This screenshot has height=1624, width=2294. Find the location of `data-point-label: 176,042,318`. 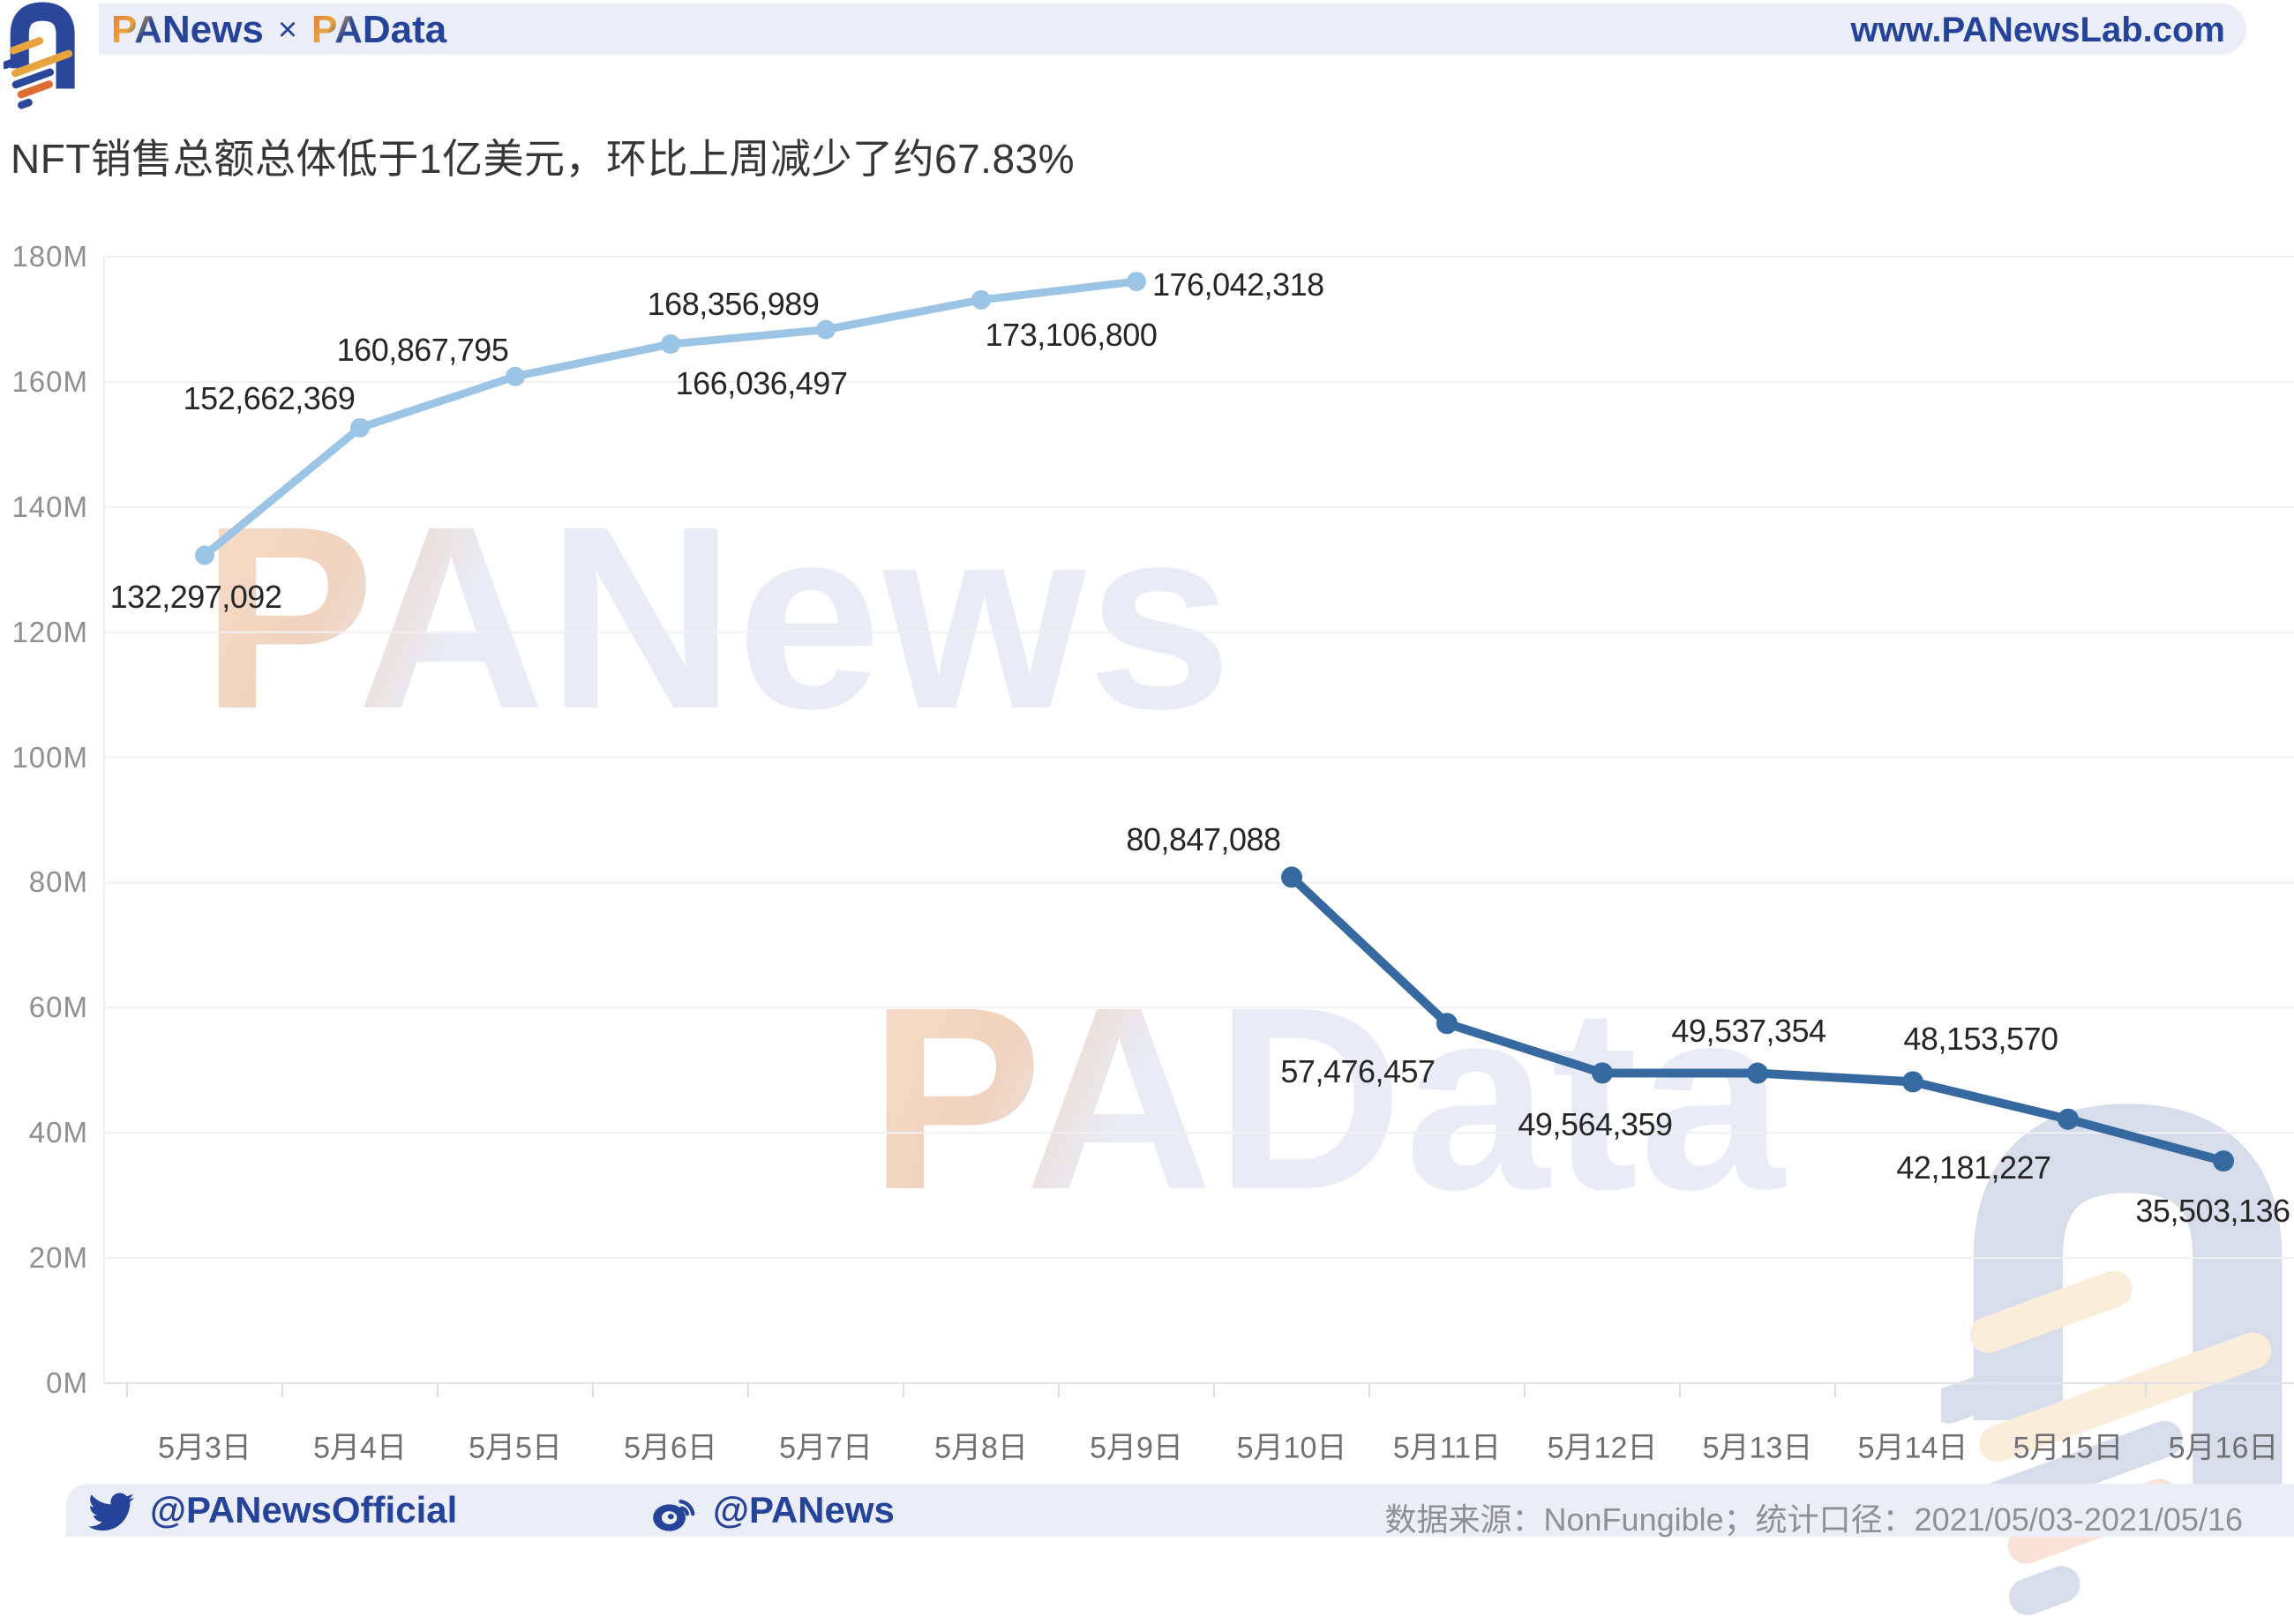

data-point-label: 176,042,318 is located at coordinates (1238, 284).